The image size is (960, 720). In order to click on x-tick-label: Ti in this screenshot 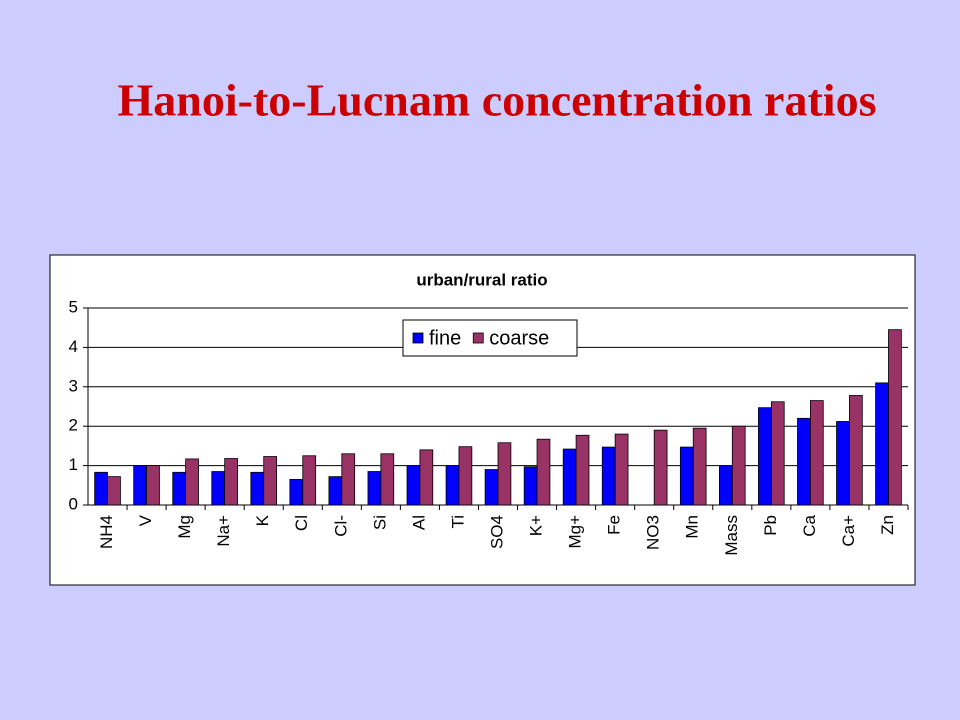, I will do `click(457, 522)`.